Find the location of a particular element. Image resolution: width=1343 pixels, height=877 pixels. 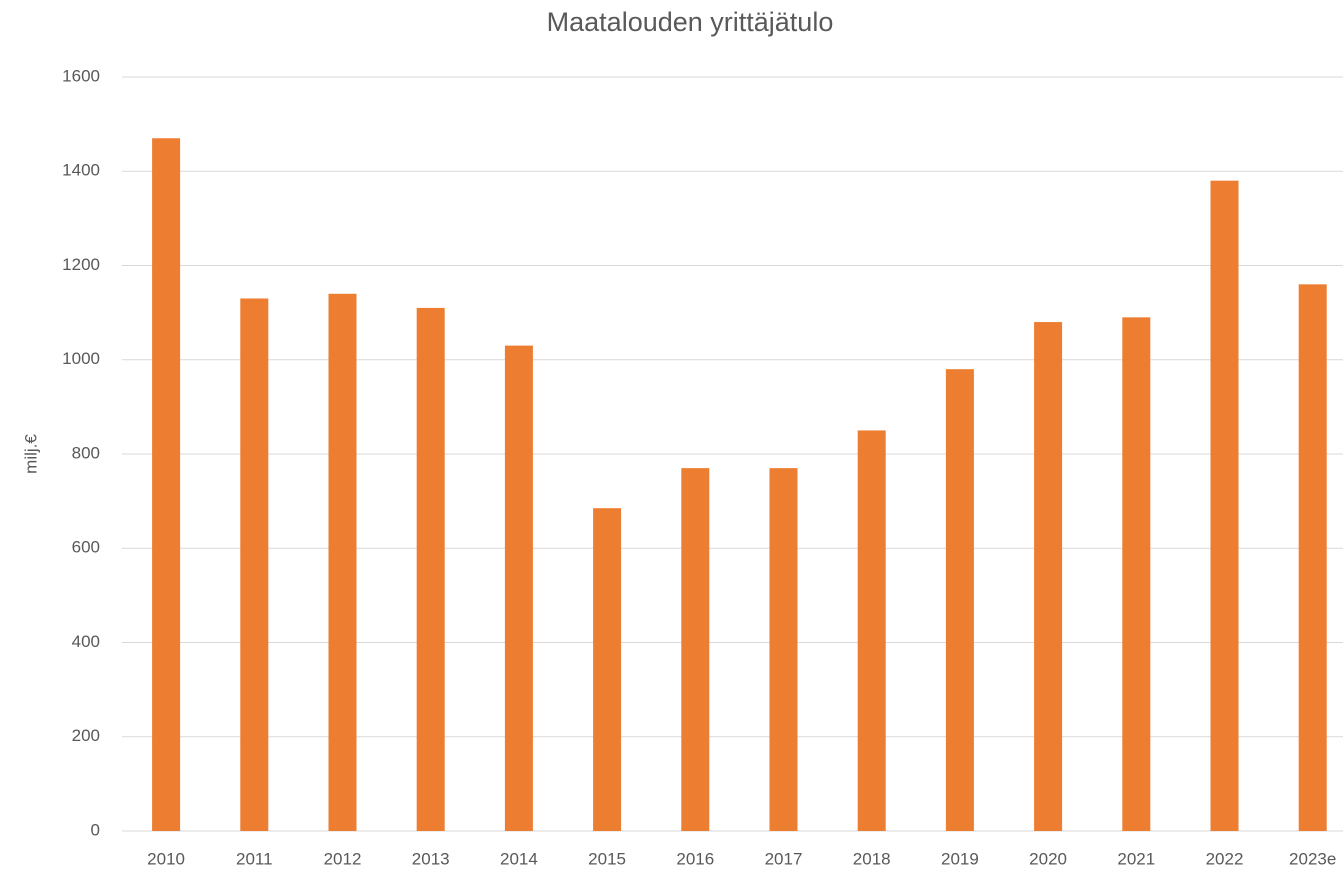

y-tick-label: 1600 is located at coordinates (81, 75).